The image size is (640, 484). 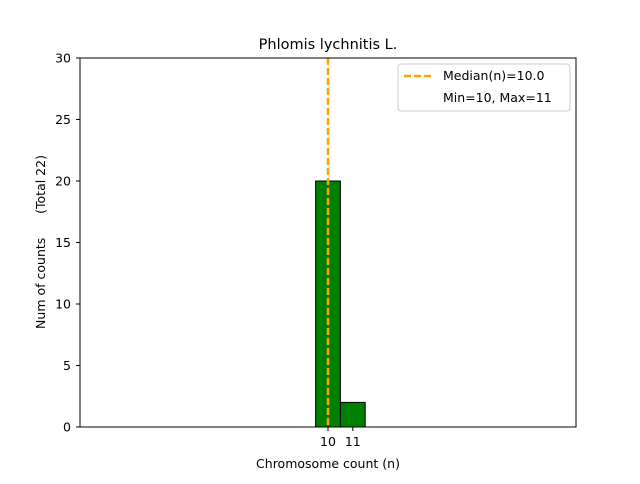 I want to click on x-tick-label-11: 11, so click(x=353, y=441).